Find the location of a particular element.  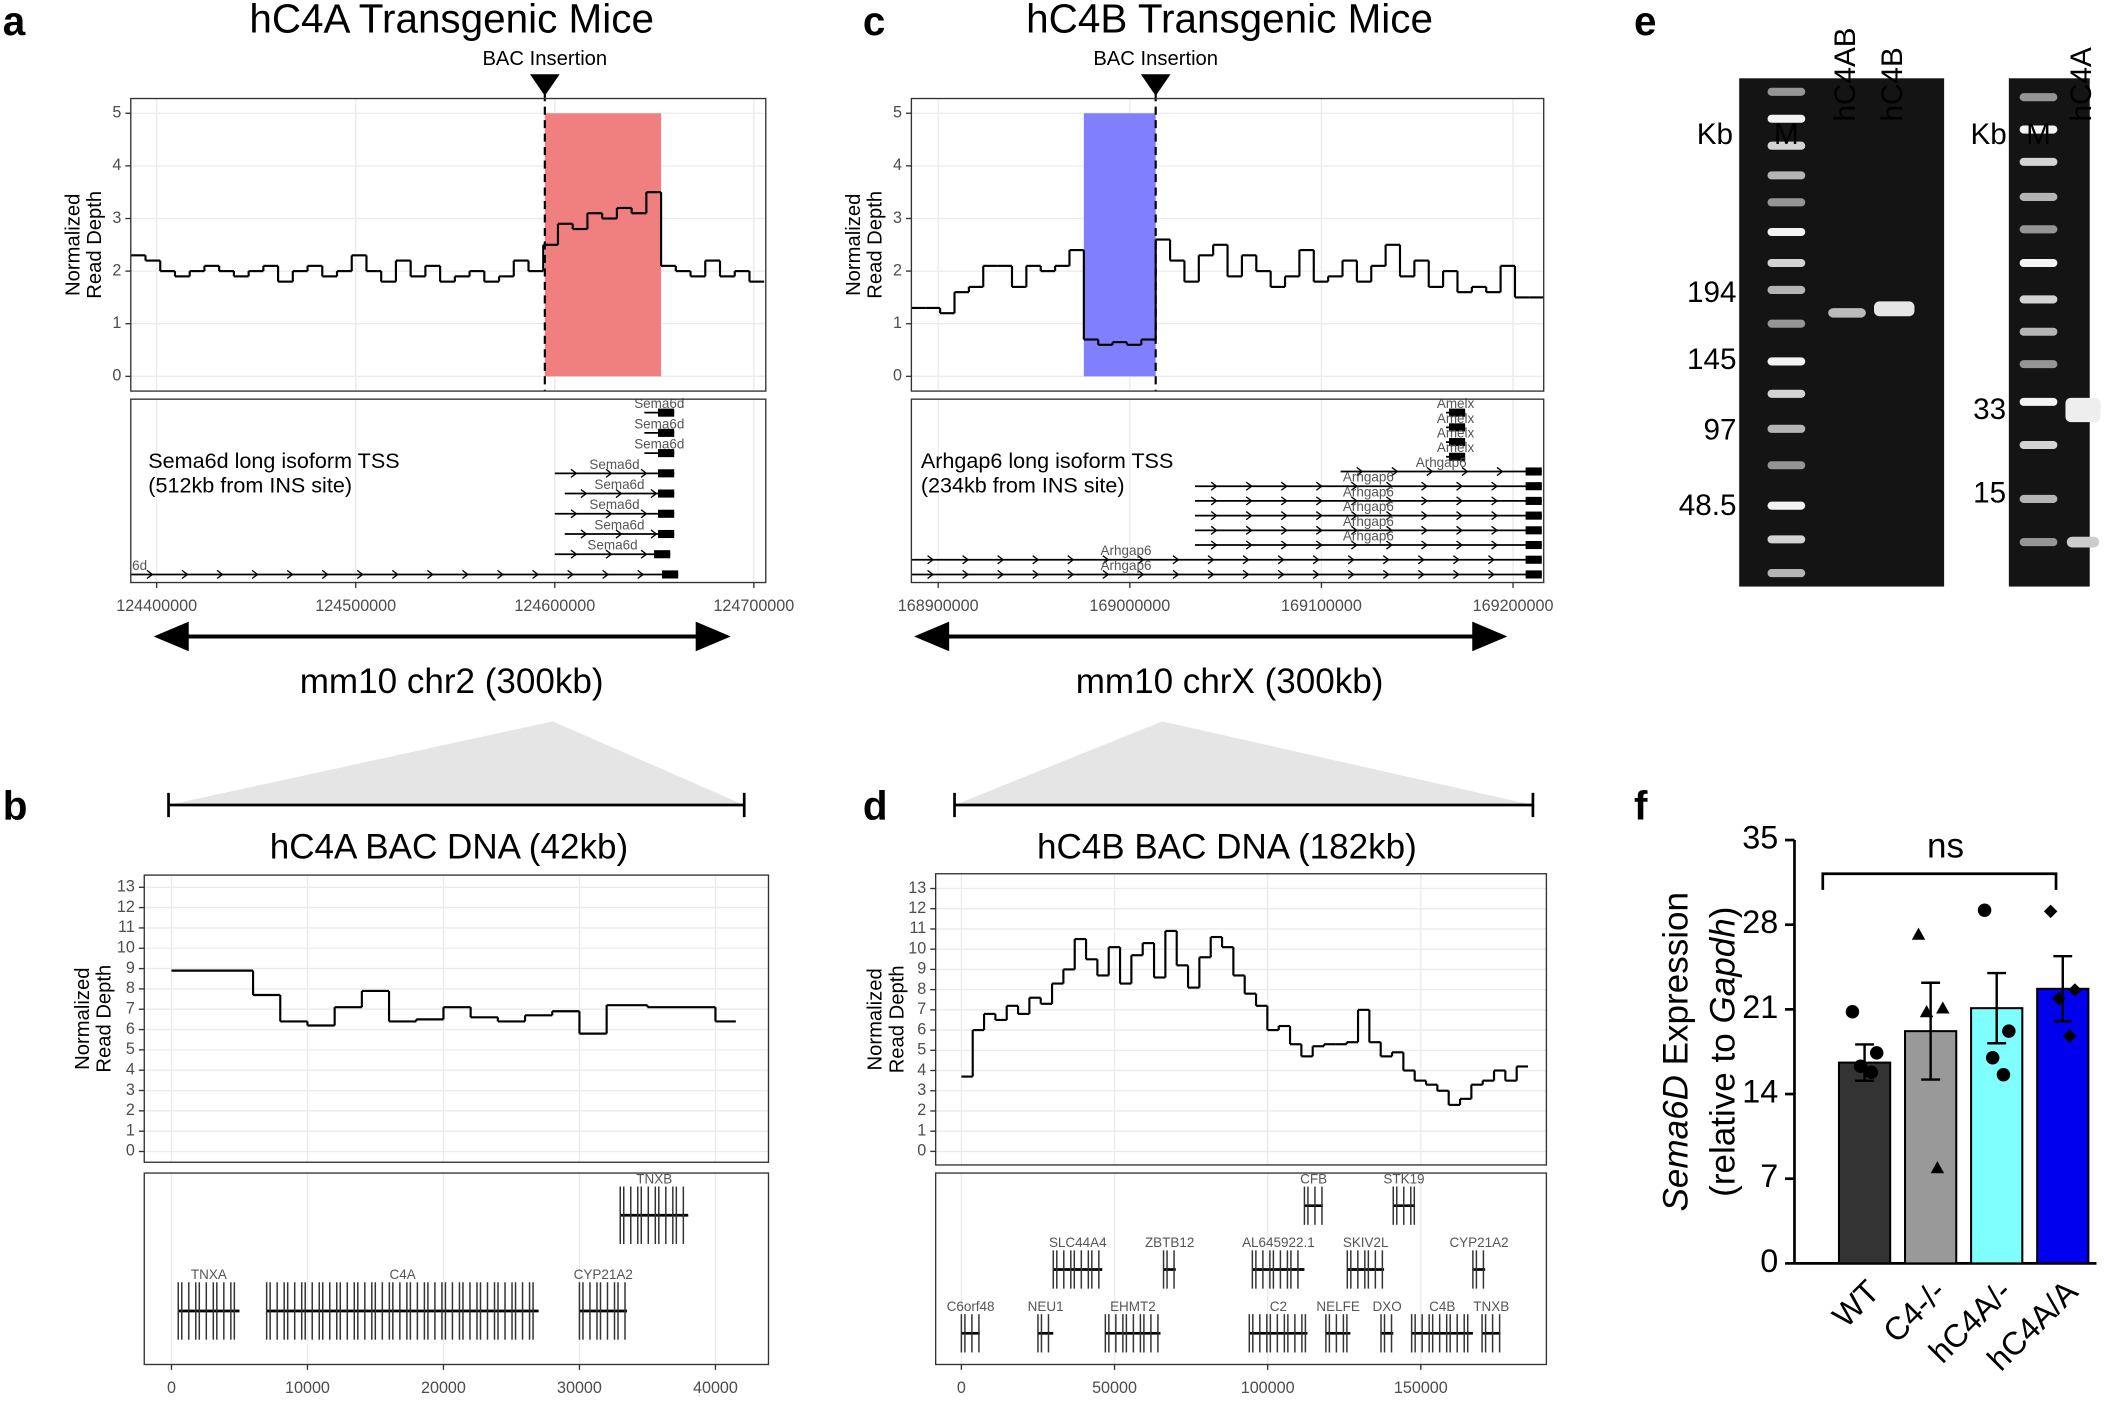

size-label: 97 is located at coordinates (1720, 429).